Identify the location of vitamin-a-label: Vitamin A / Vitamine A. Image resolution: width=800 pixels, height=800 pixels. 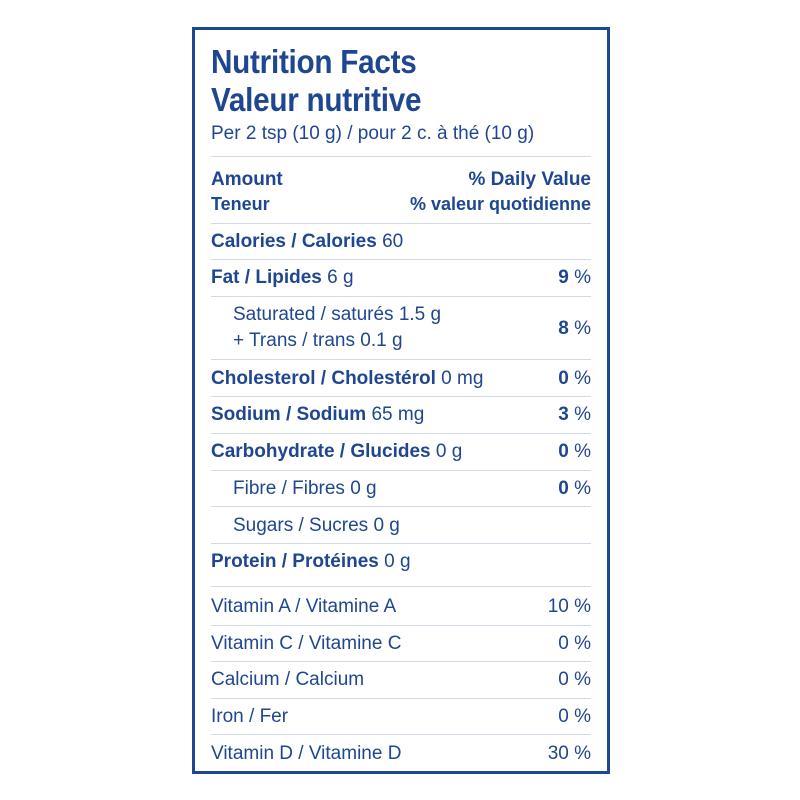
(304, 606).